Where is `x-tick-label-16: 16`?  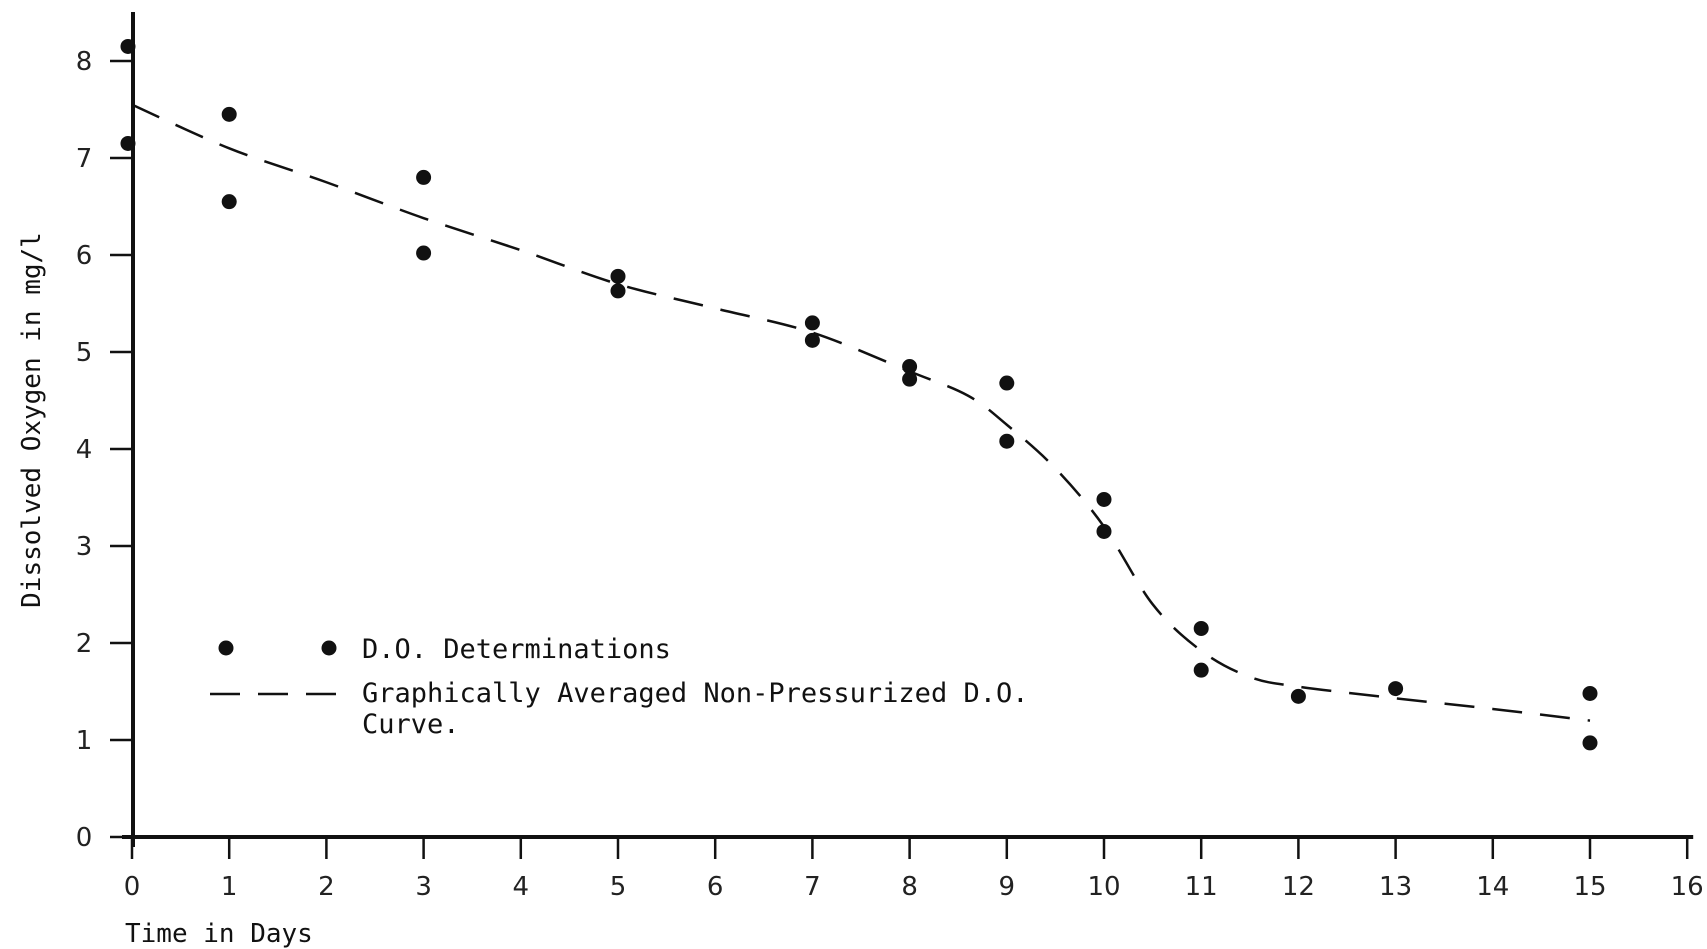
x-tick-label-16: 16 is located at coordinates (1687, 887).